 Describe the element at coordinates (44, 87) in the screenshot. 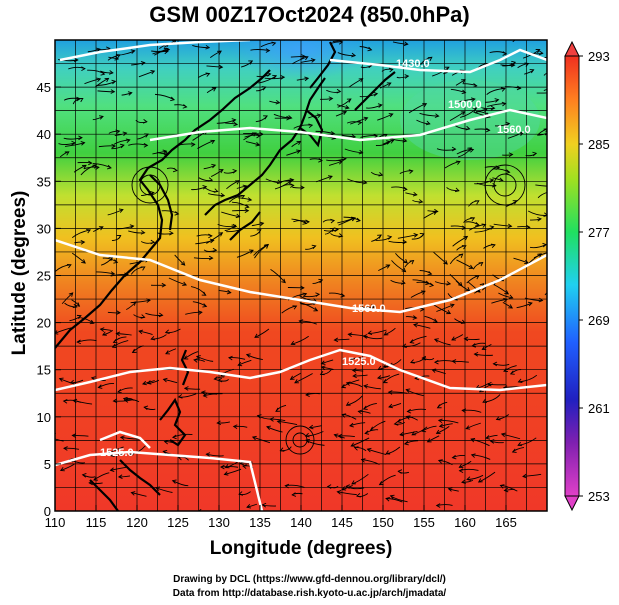

I see `y-tick-label: 45` at that location.